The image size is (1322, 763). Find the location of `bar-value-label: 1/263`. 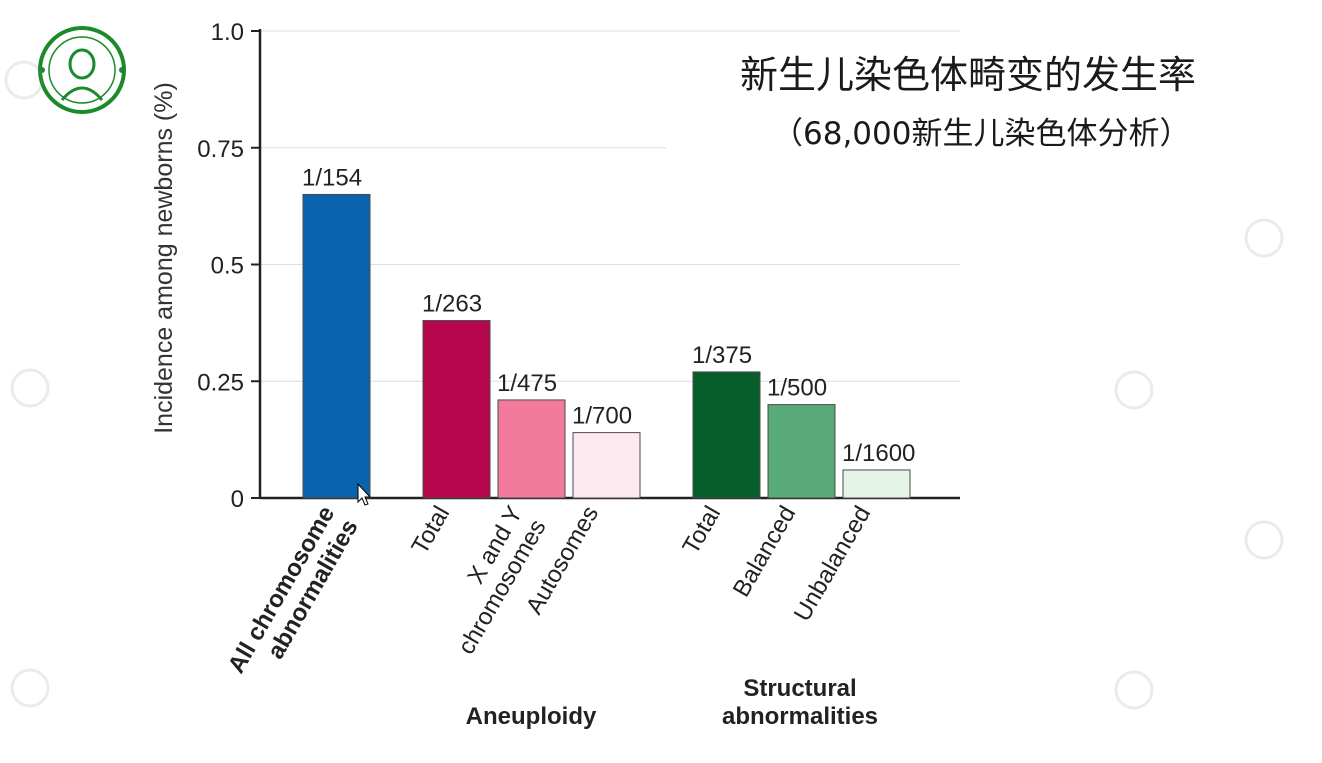

bar-value-label: 1/263 is located at coordinates (452, 304).